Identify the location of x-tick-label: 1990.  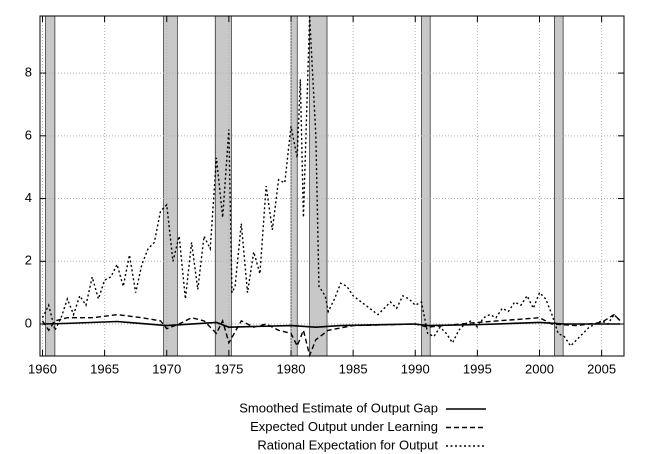
(415, 368).